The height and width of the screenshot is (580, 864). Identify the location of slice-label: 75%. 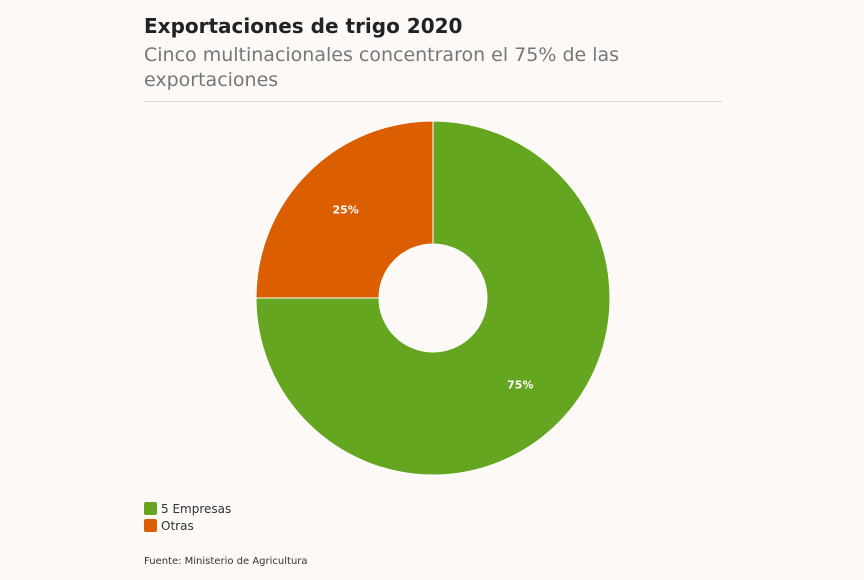
(520, 384).